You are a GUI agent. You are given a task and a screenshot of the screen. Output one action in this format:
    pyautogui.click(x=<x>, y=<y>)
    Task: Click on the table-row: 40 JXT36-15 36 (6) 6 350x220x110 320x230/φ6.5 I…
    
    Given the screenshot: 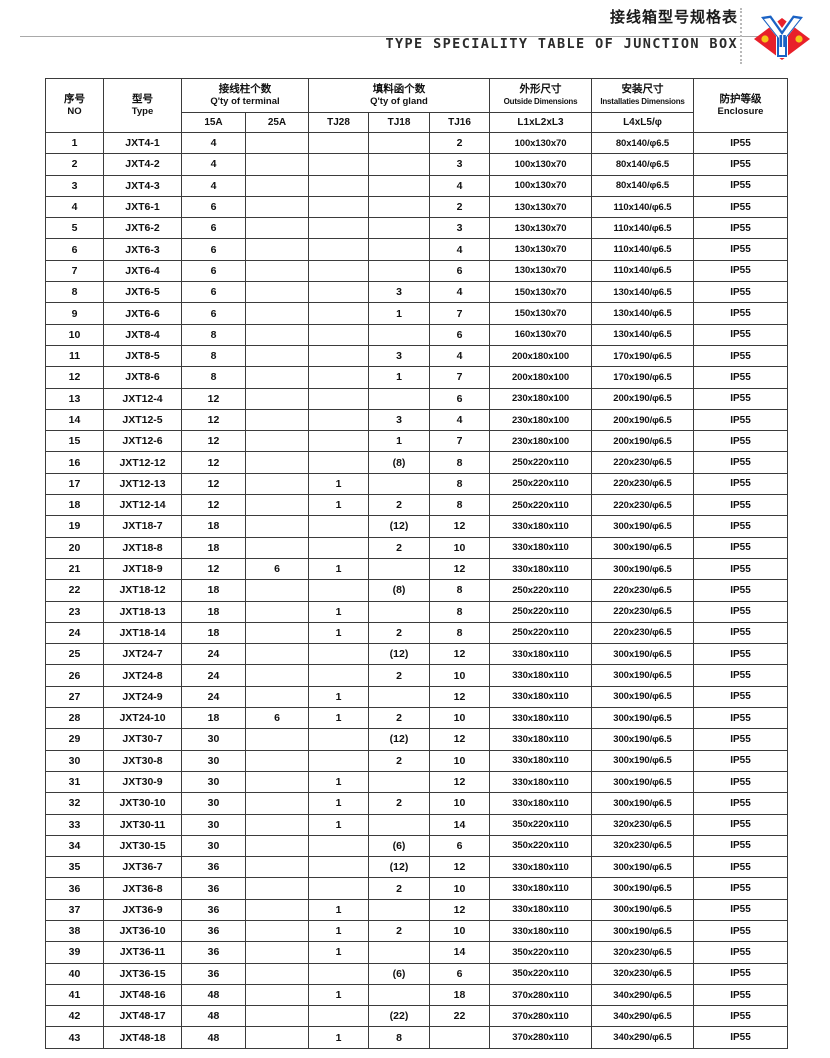 What is the action you would take?
    pyautogui.click(x=416, y=973)
    